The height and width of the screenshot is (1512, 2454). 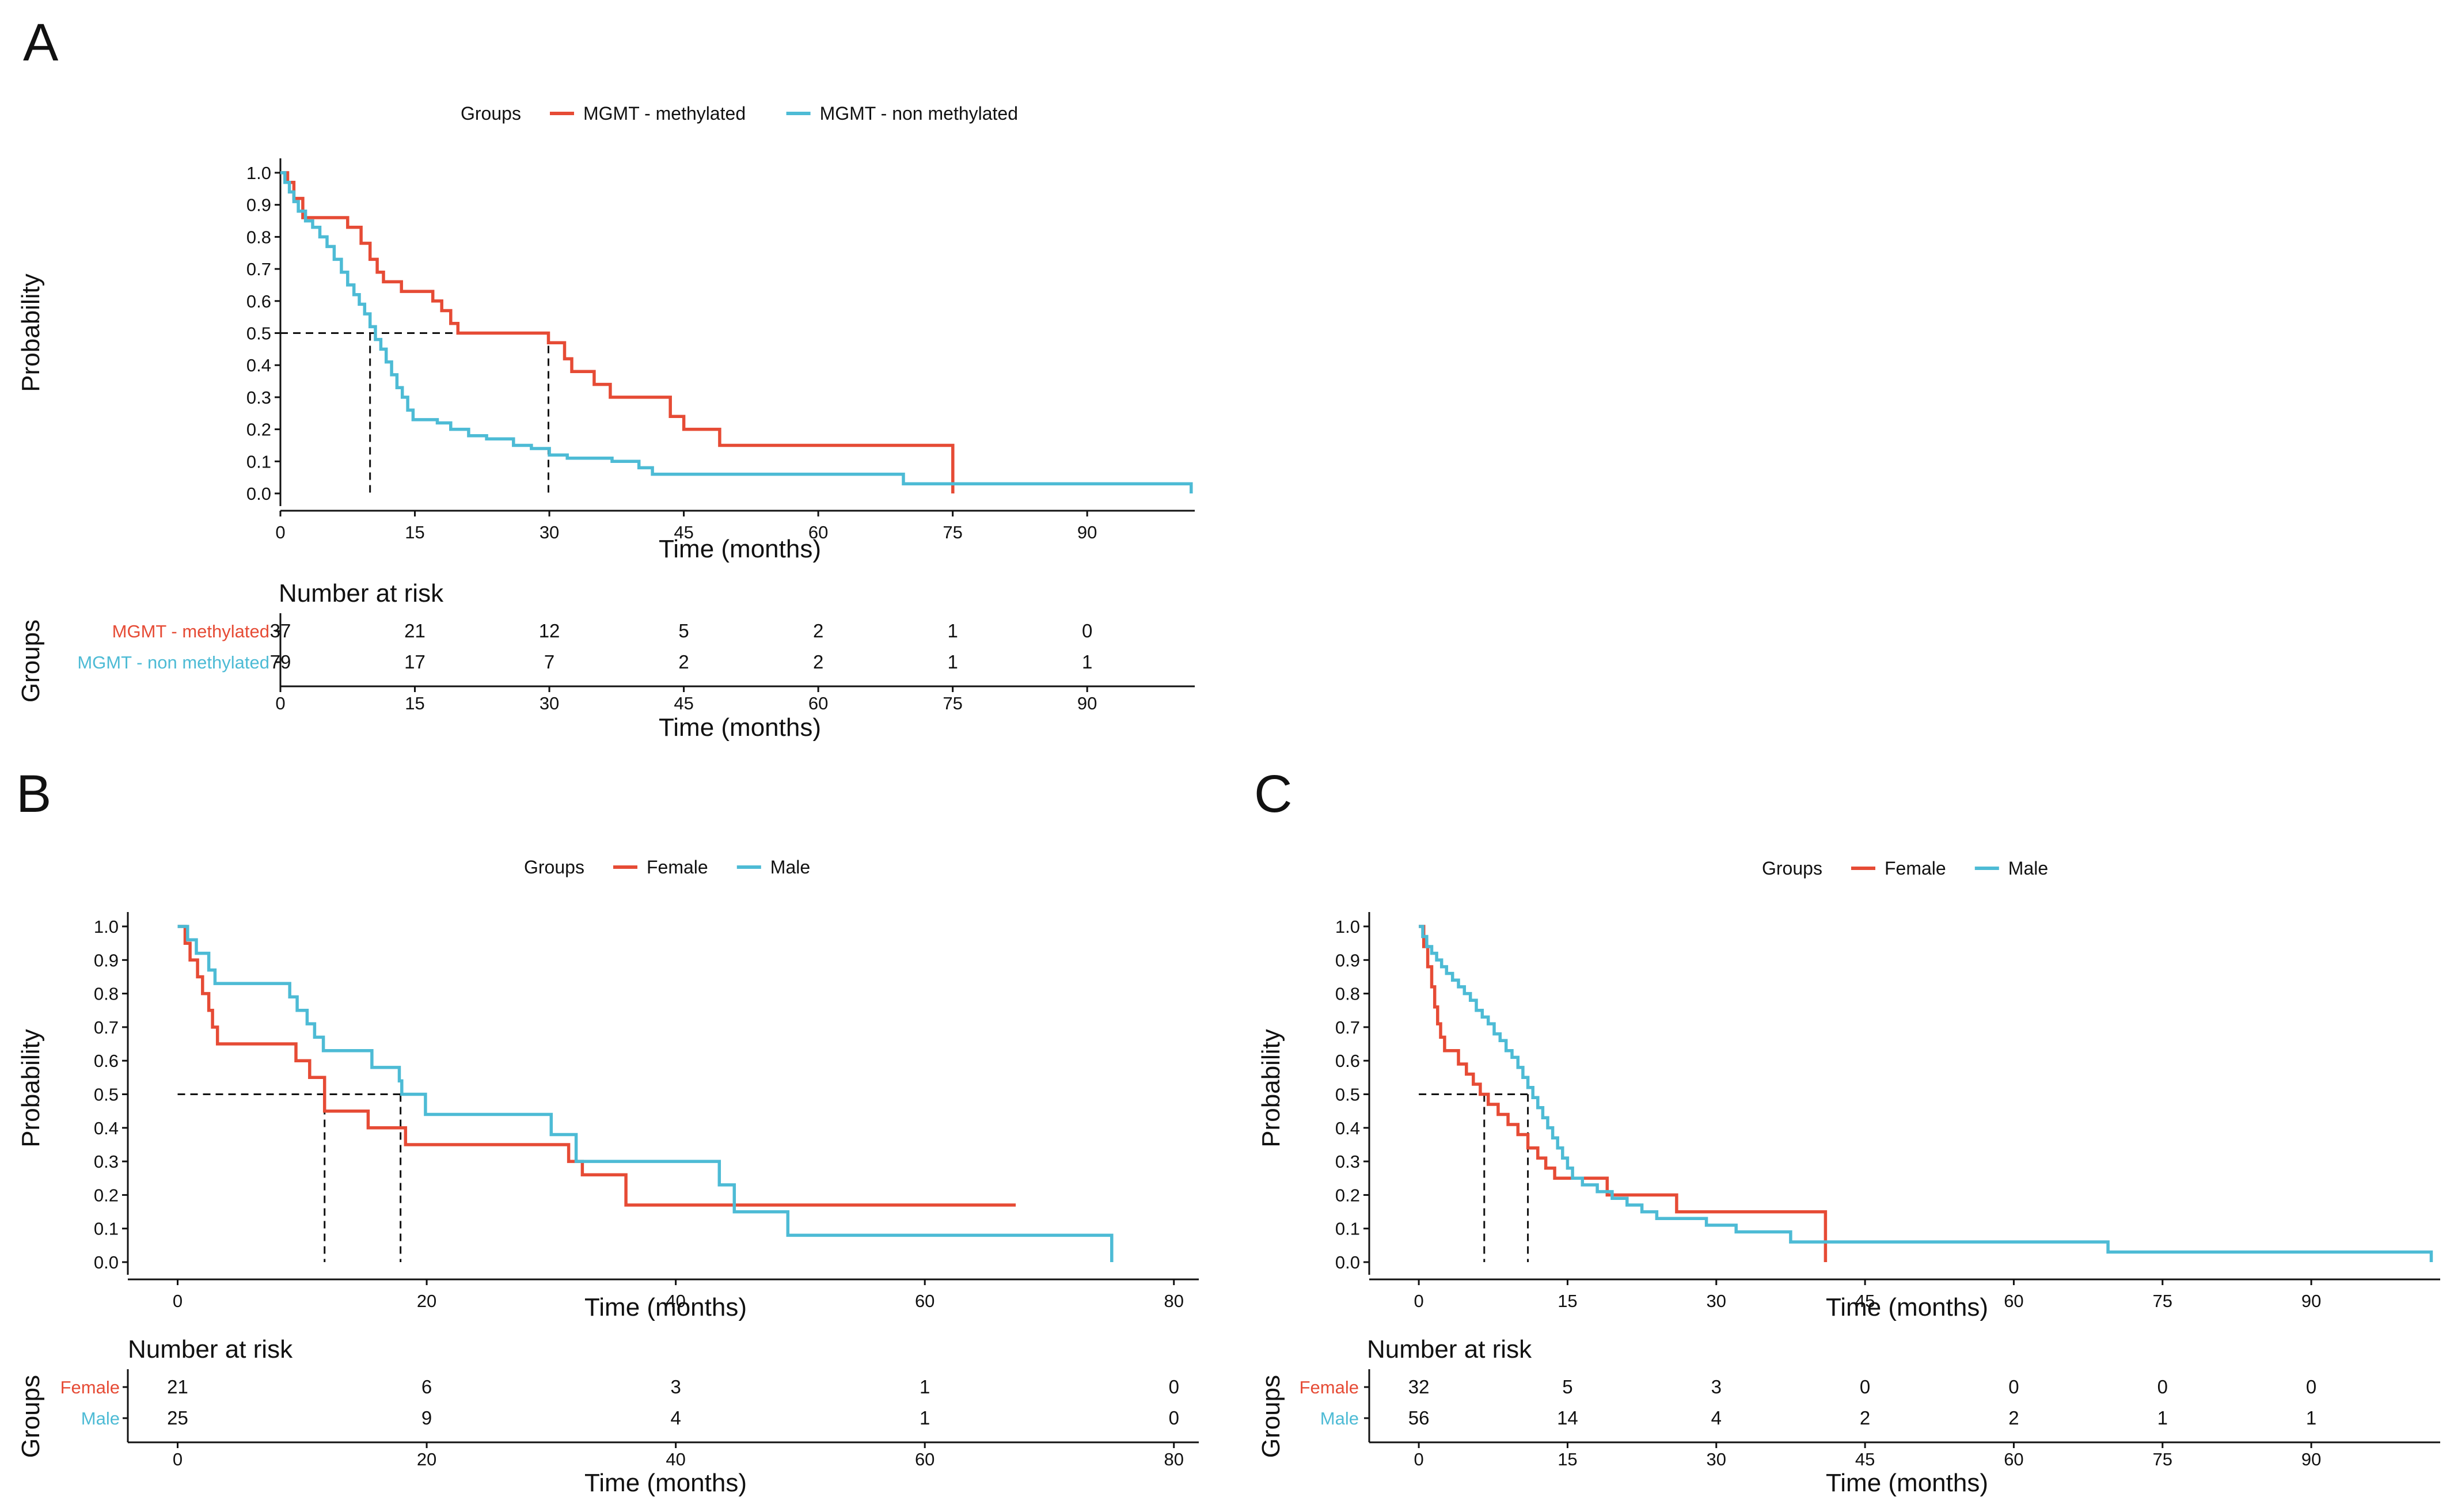 What do you see at coordinates (1174, 1459) in the screenshot?
I see `risk-x-tick-label: 80` at bounding box center [1174, 1459].